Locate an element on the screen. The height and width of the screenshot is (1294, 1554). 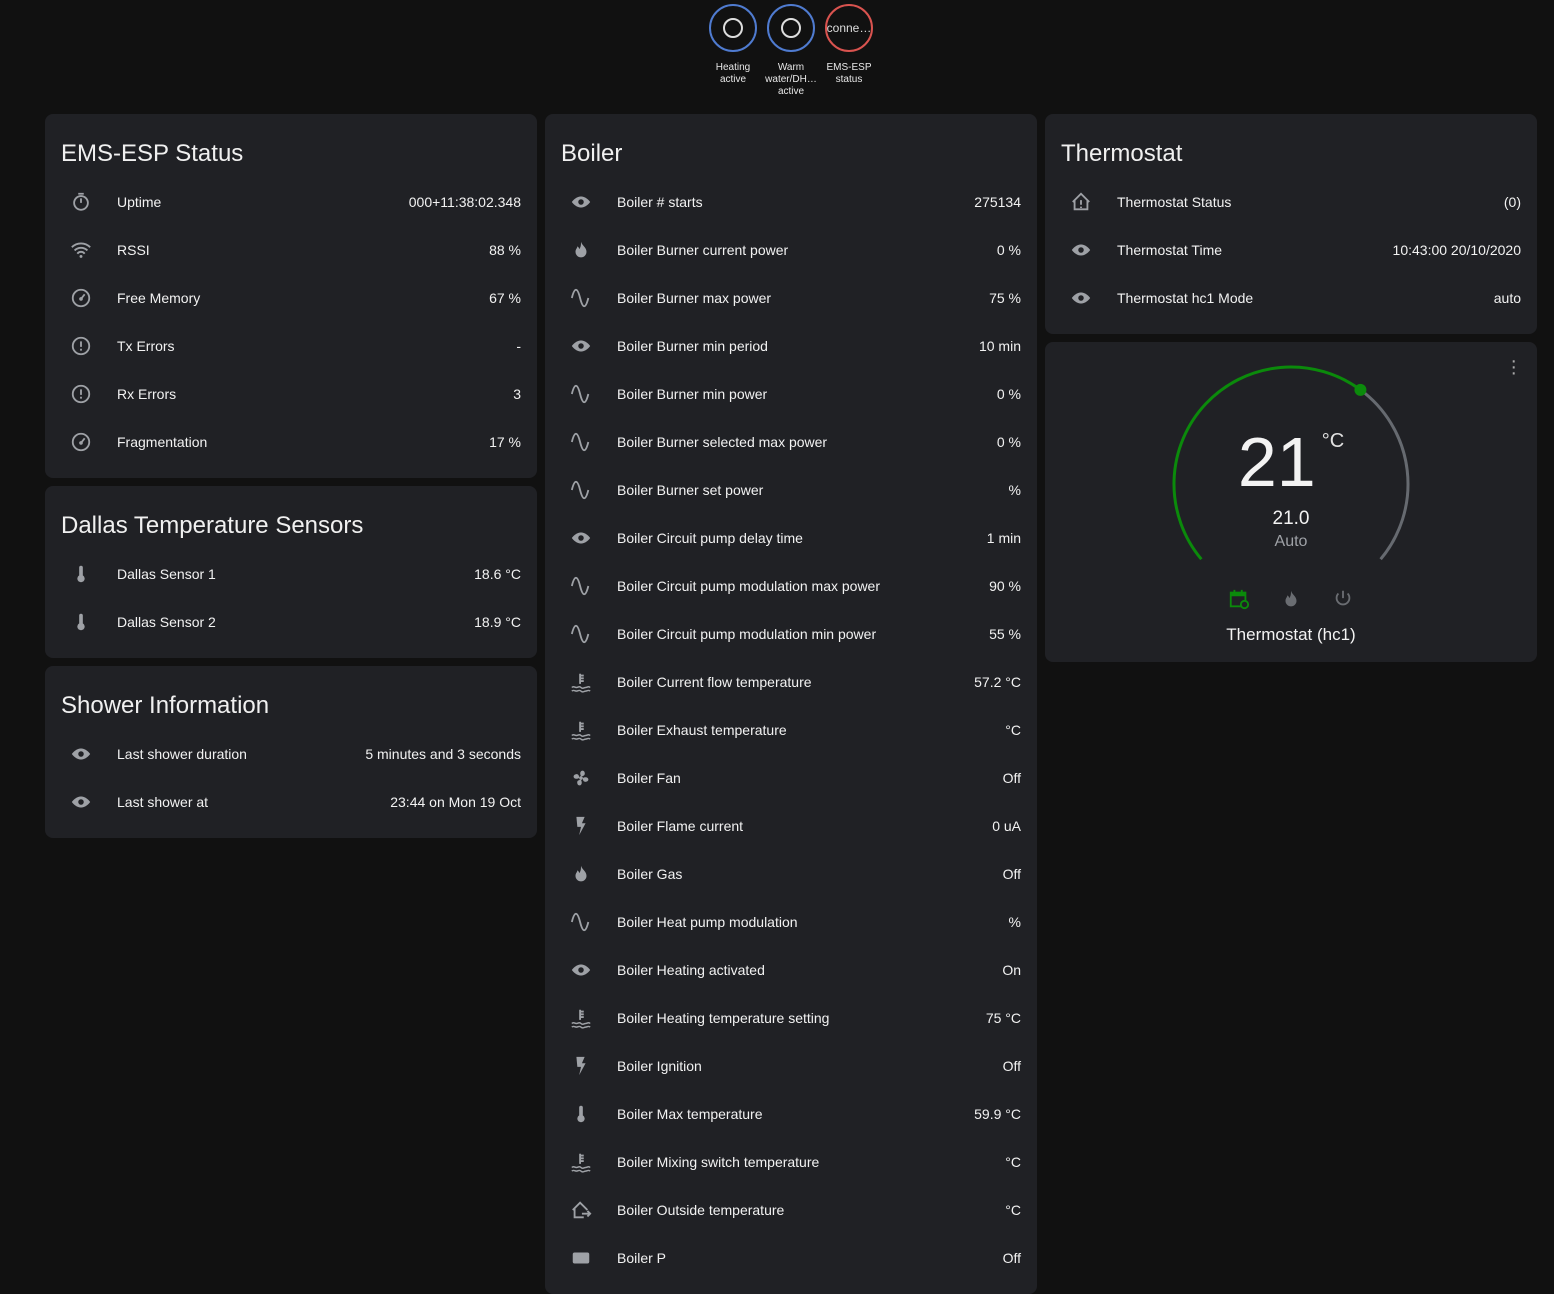
entity-label: Boiler Burner selected max power is located at coordinates (722, 442).